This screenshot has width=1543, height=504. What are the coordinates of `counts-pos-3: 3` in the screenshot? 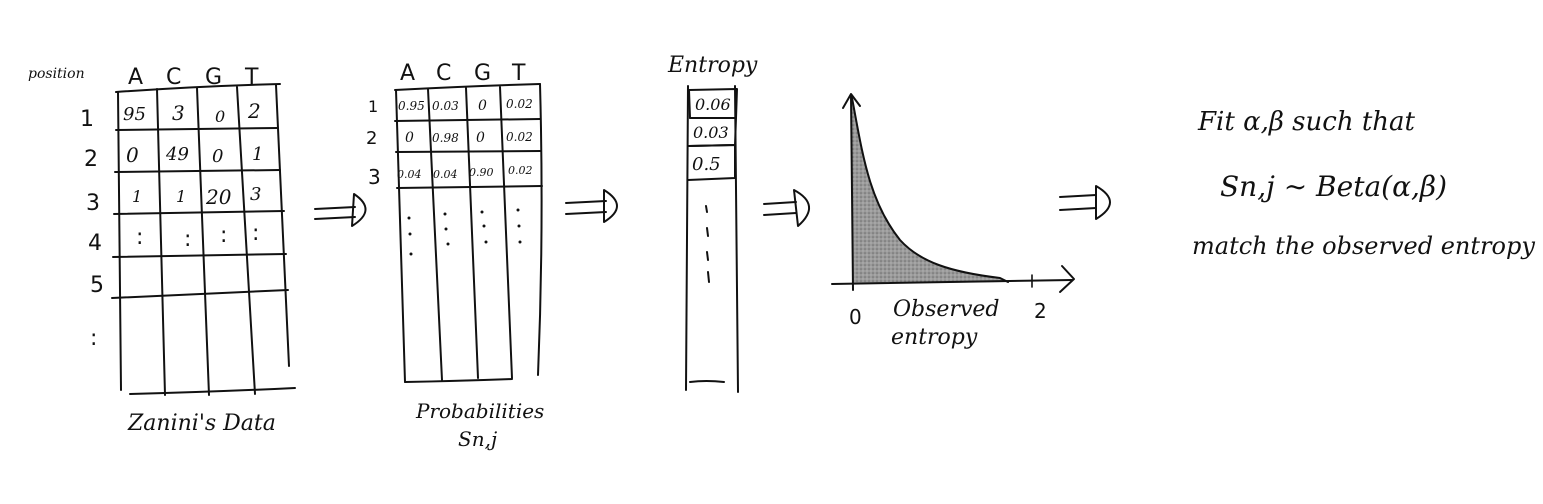 It's located at (93, 203).